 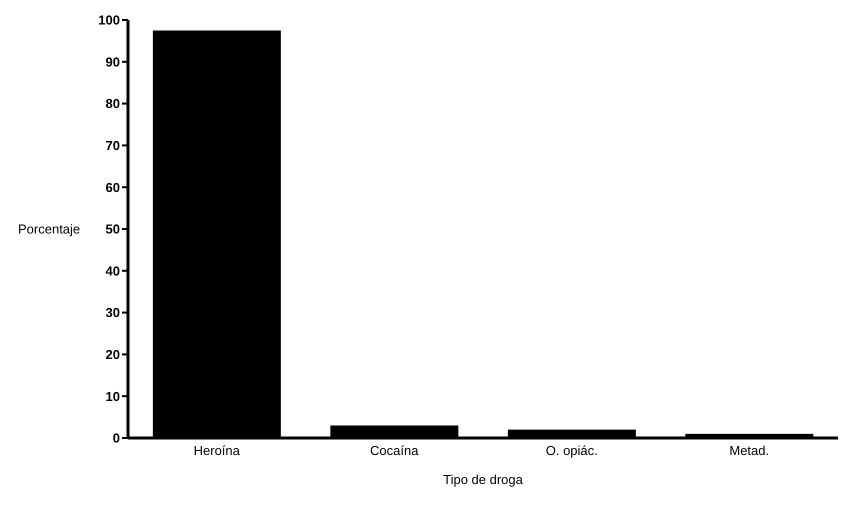 I want to click on y-tick-label: 30, so click(x=113, y=312).